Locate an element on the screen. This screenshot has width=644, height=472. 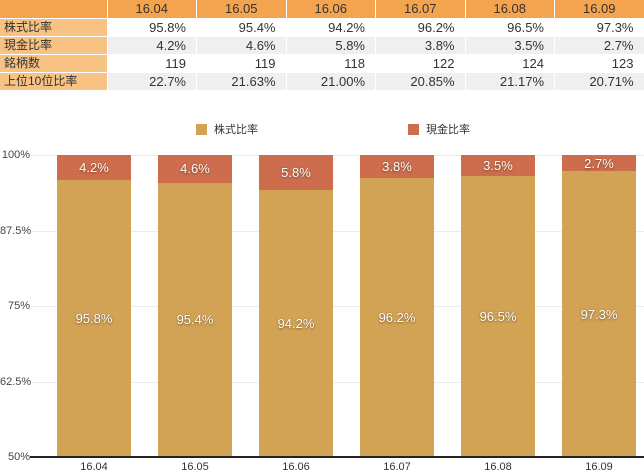
row-label-cell: 株式比率 is located at coordinates (54, 27).